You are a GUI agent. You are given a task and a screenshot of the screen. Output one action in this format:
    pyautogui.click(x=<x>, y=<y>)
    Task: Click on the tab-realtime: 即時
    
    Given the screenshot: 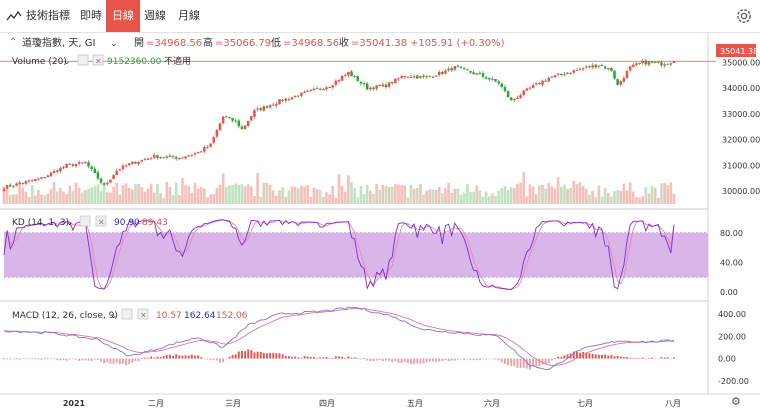 What is the action you would take?
    pyautogui.click(x=91, y=15)
    